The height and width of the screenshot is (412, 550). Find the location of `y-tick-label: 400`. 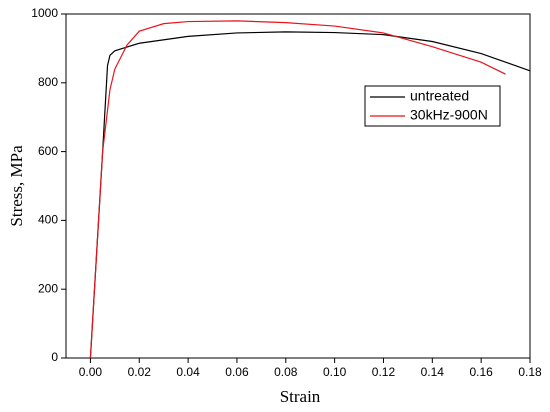

y-tick-label: 400 is located at coordinates (48, 220).